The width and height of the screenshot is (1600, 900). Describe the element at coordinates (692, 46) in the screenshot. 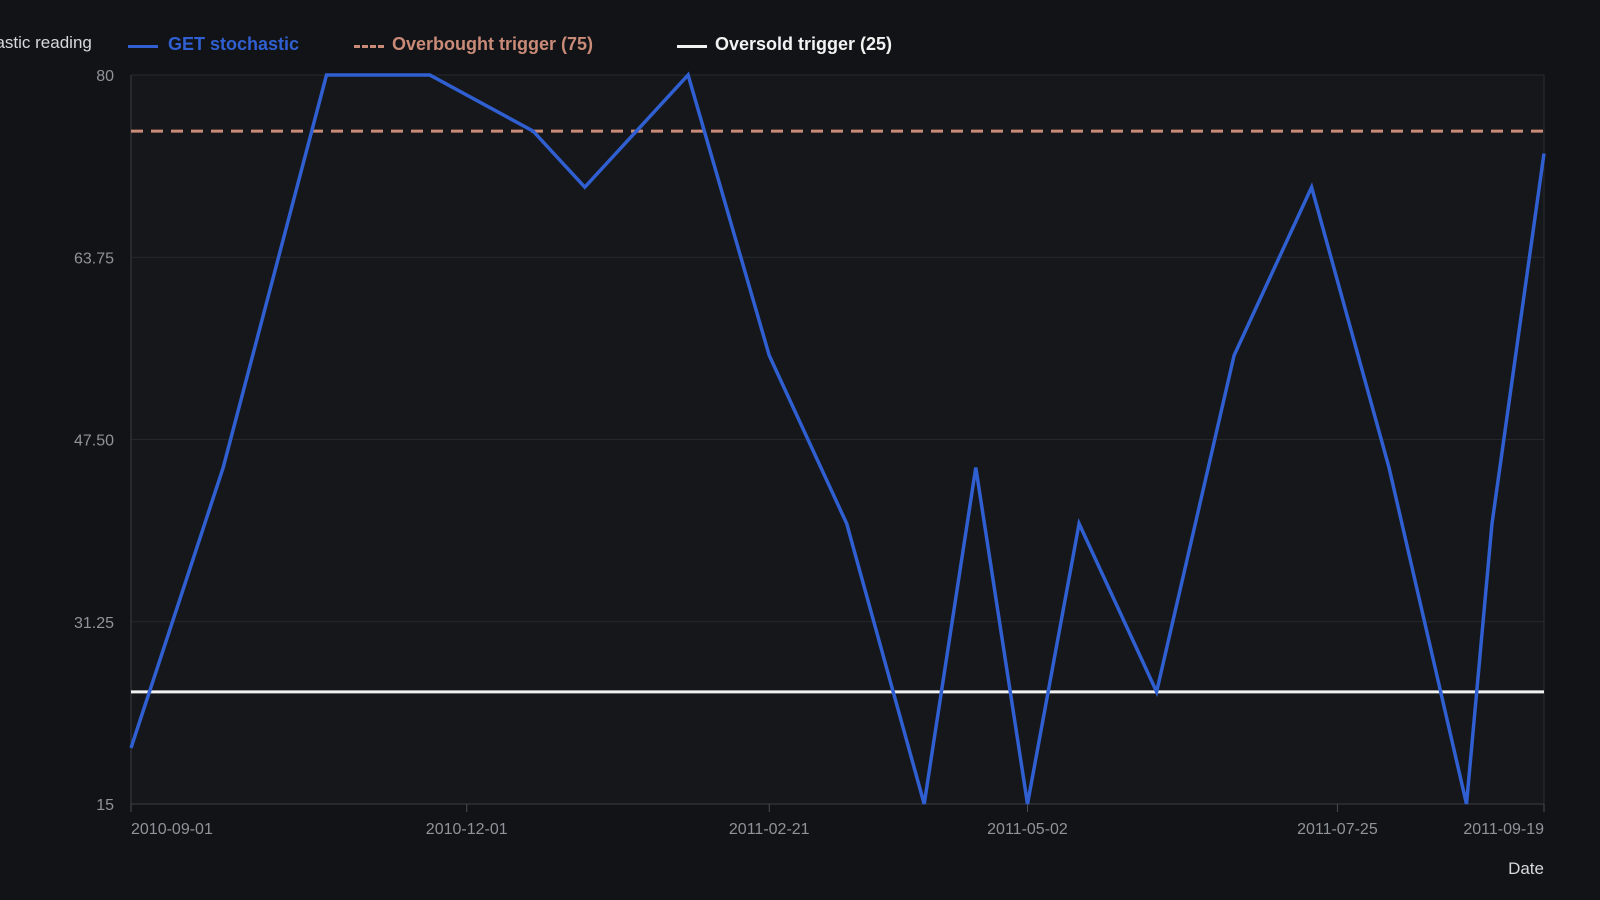

I see `legend-swatch-oversold` at that location.